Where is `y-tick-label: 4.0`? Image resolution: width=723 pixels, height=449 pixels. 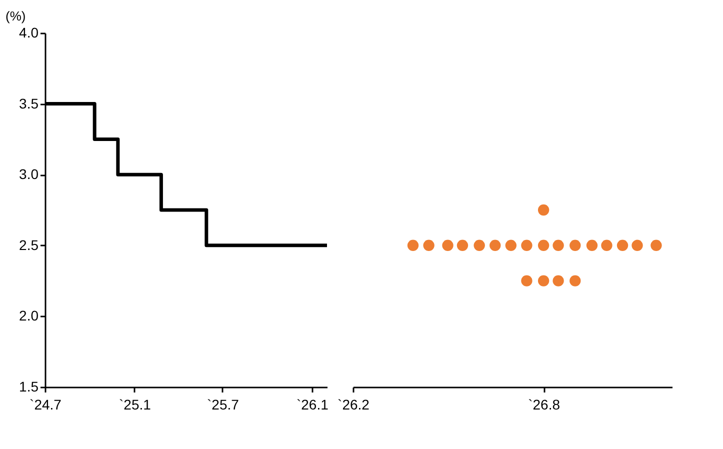 y-tick-label: 4.0 is located at coordinates (29, 32).